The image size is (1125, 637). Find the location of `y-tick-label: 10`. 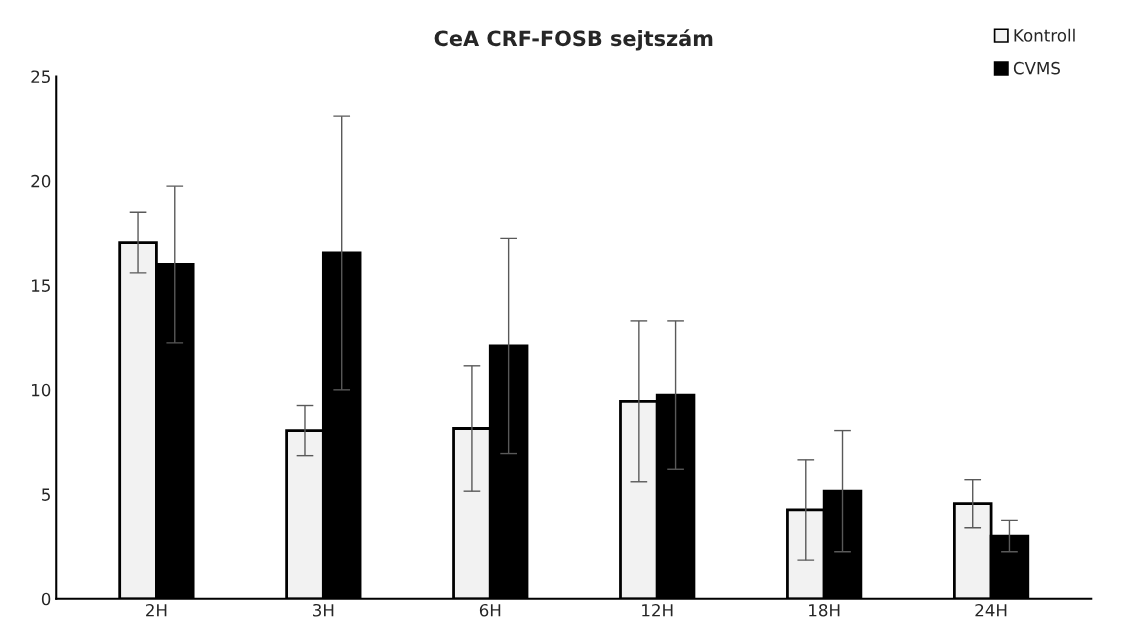

y-tick-label: 10 is located at coordinates (41, 390).